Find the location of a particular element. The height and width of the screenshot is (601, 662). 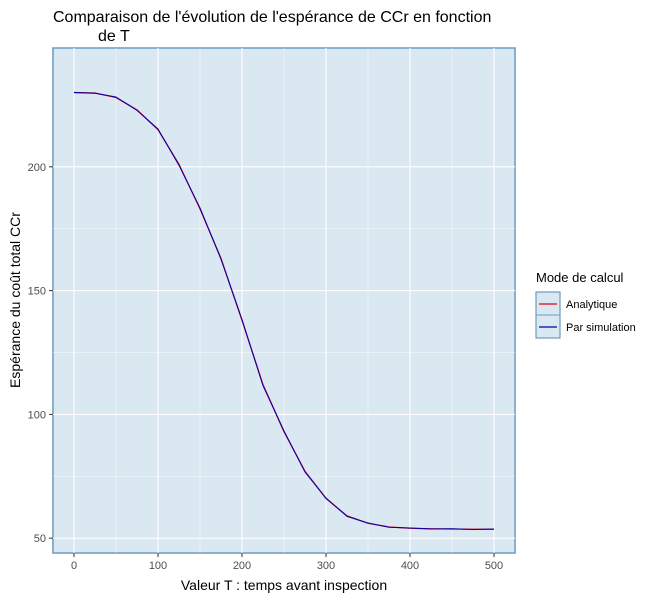

x-tick-label: 300 is located at coordinates (326, 566).